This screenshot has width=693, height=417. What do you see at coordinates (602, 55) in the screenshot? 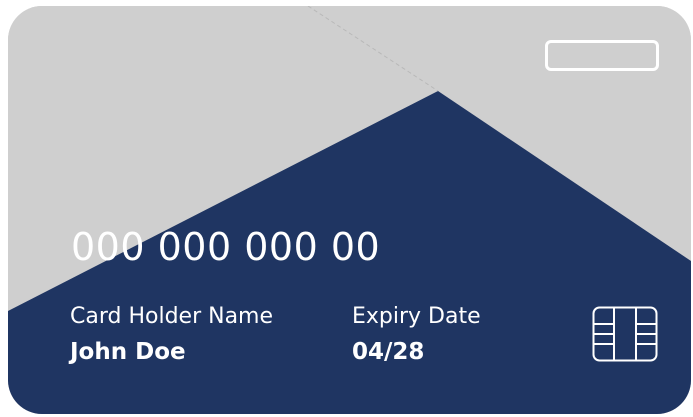
I see `card-pill-icon` at bounding box center [602, 55].